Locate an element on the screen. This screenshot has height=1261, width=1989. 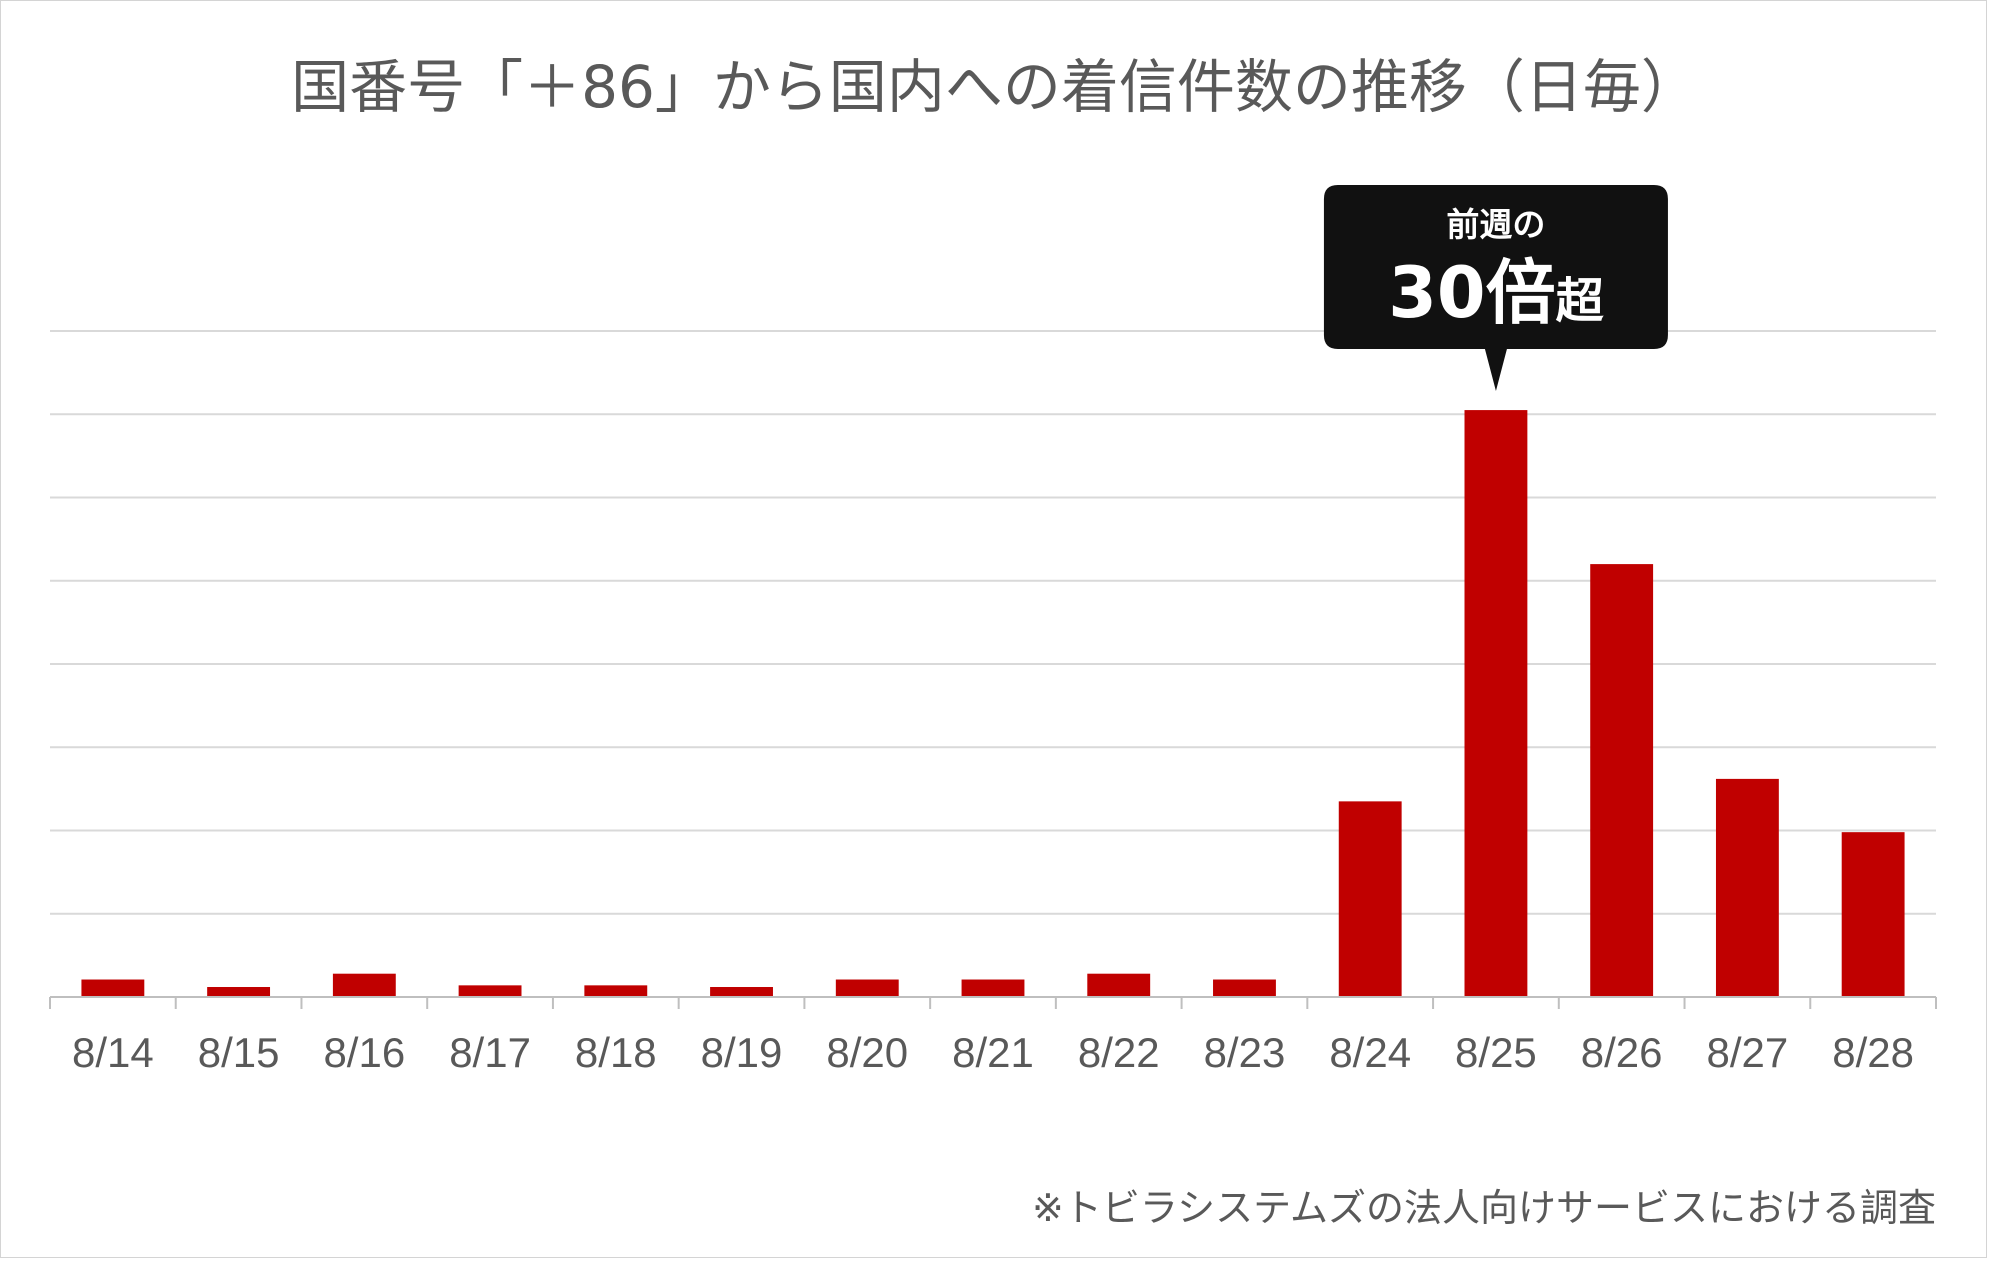
callout-line1: 前週の is located at coordinates (1495, 224).